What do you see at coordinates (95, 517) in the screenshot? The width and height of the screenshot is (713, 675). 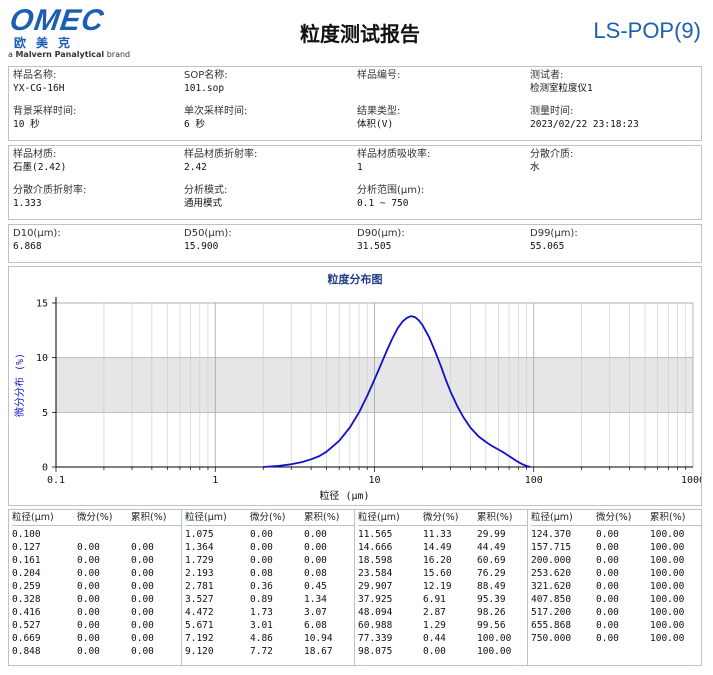 I see `column-header: 微分(%)` at bounding box center [95, 517].